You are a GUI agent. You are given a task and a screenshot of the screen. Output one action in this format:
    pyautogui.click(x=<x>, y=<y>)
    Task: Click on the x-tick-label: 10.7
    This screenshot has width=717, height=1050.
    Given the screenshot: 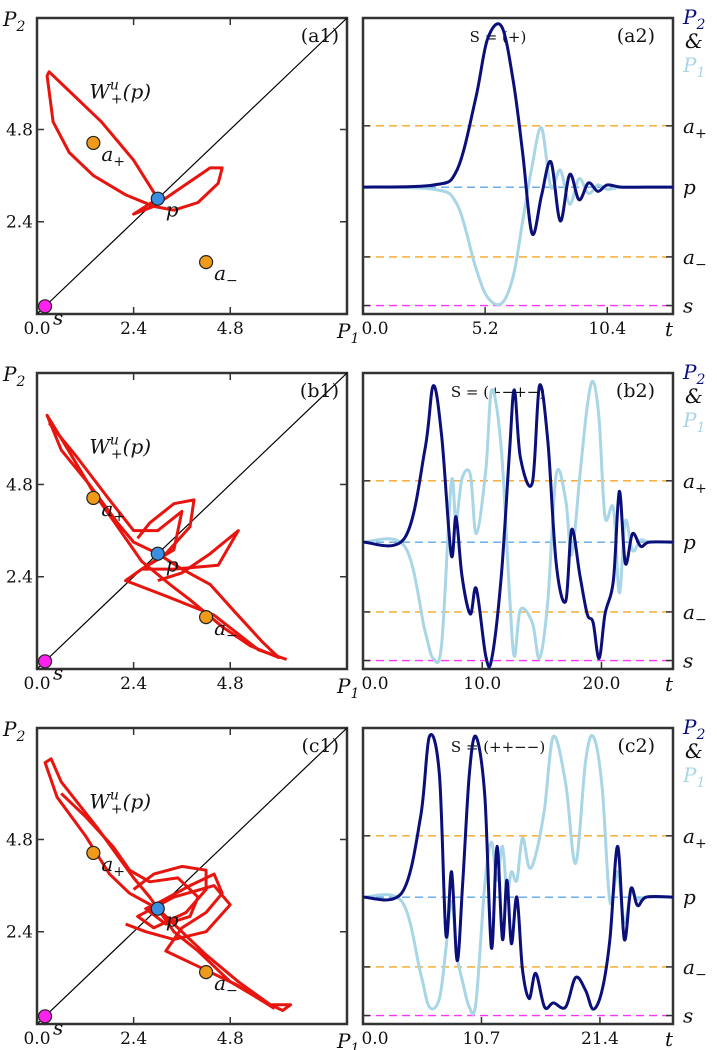 What is the action you would take?
    pyautogui.click(x=482, y=1039)
    